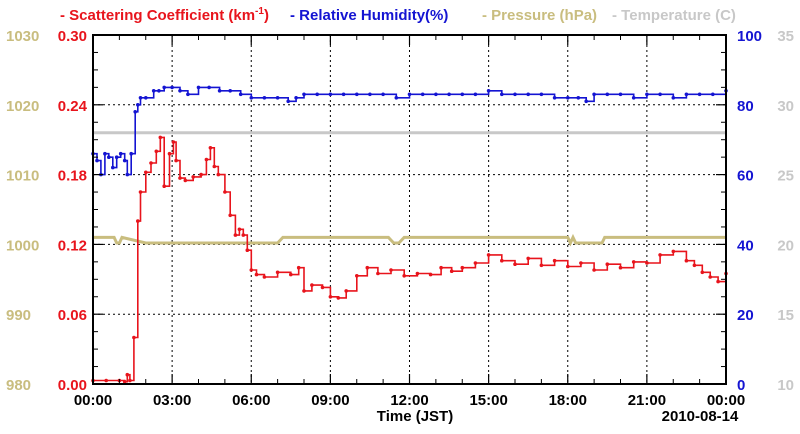  Describe the element at coordinates (22, 176) in the screenshot. I see `pressure-tick-label: 1010` at that location.